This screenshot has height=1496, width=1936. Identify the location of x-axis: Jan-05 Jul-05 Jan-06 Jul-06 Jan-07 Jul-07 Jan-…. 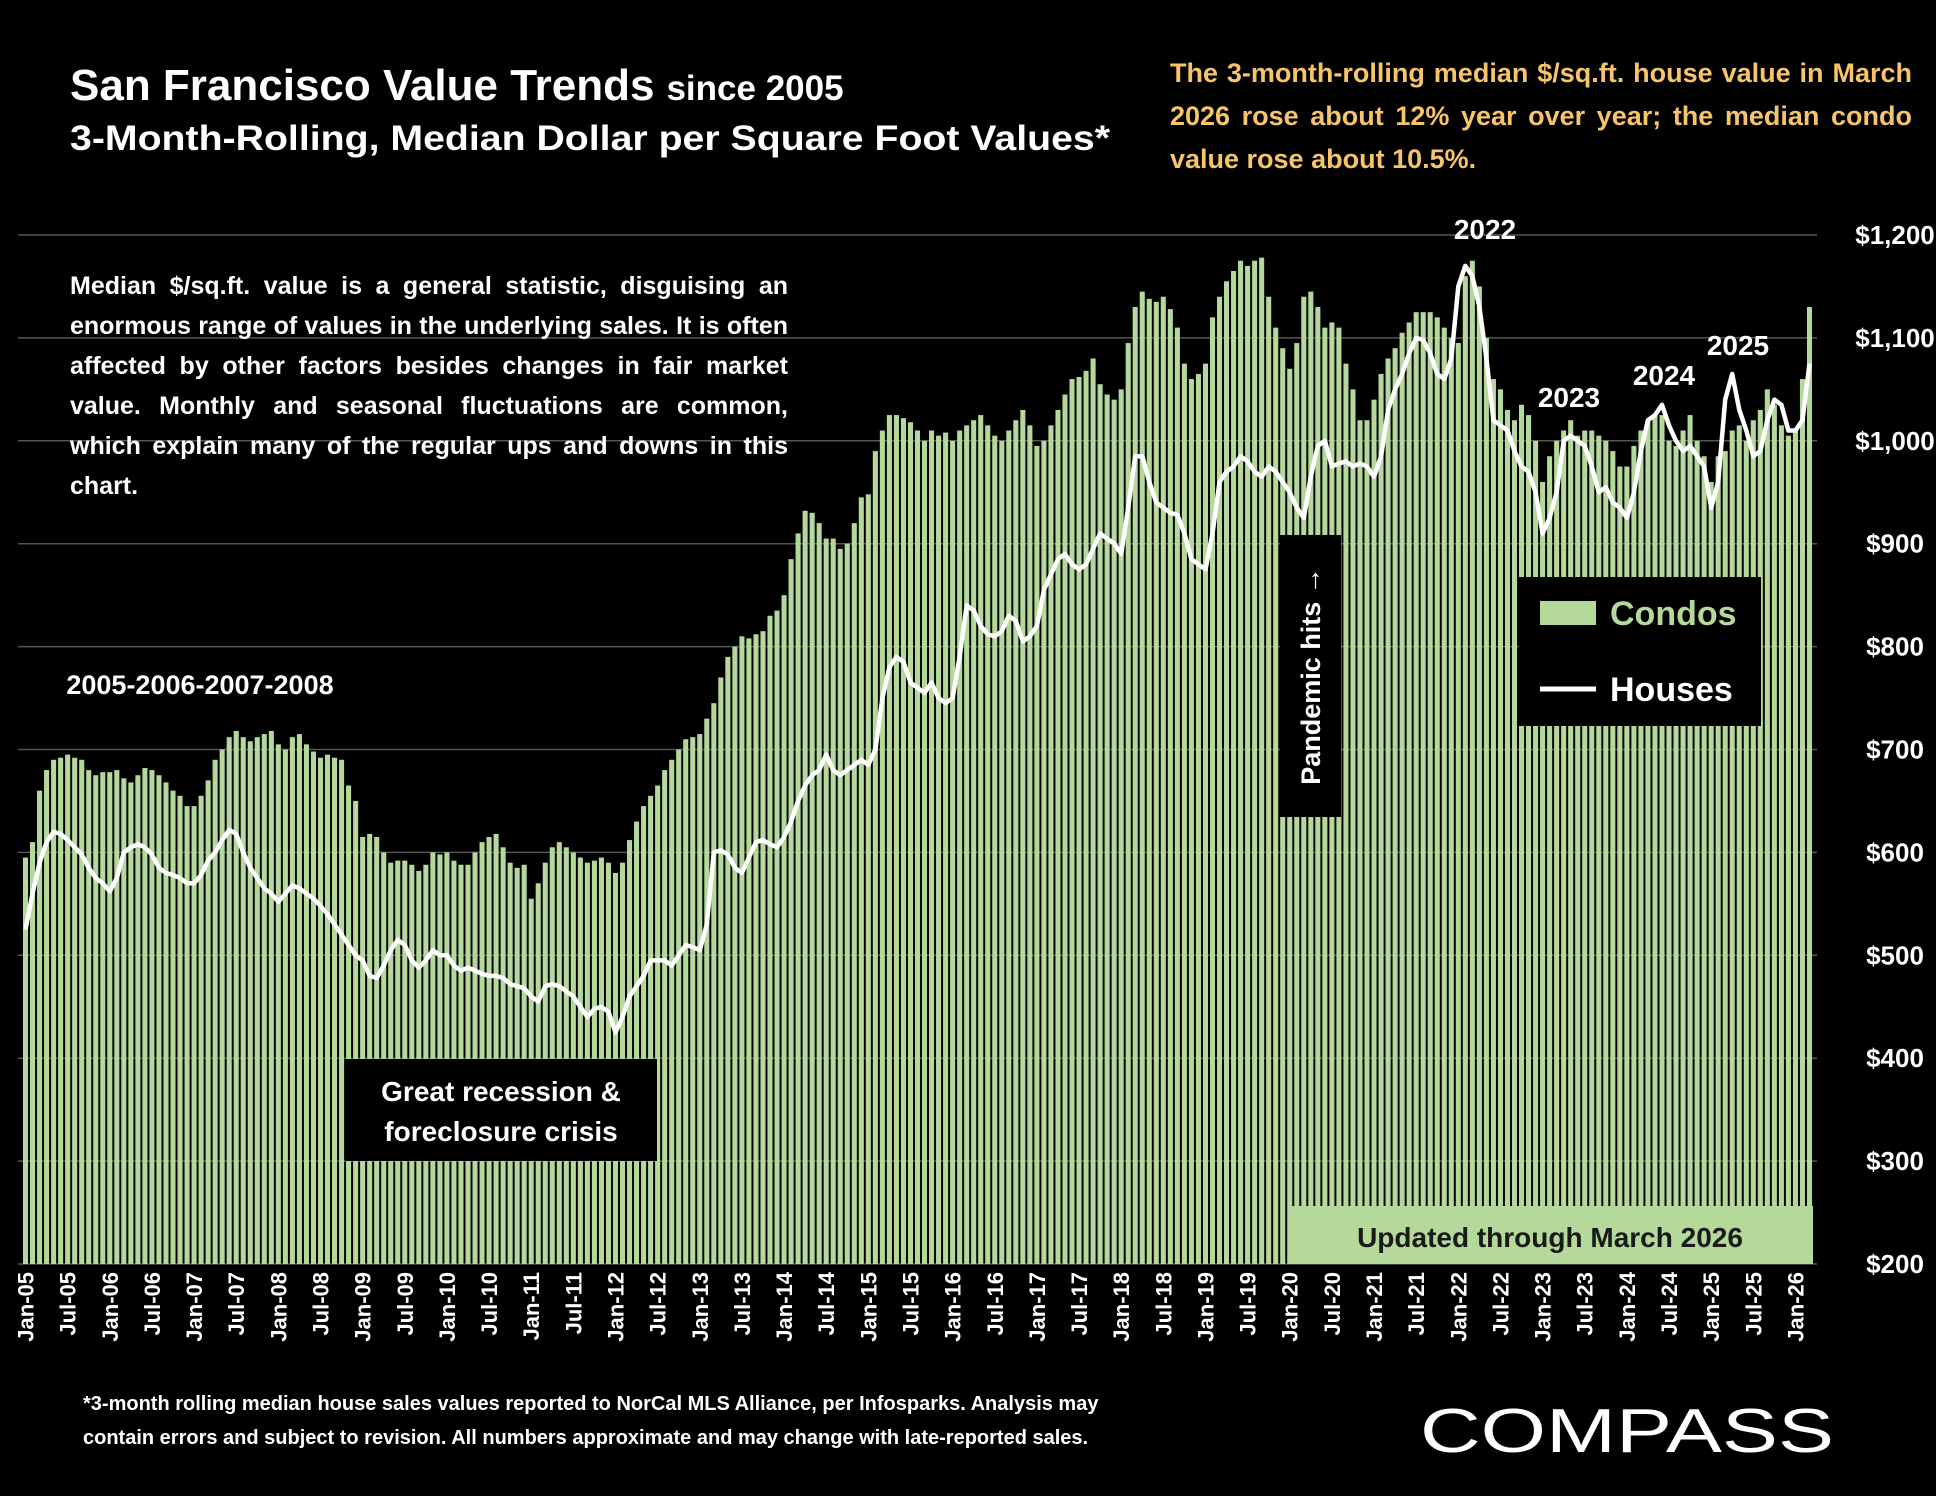
(911, 1306).